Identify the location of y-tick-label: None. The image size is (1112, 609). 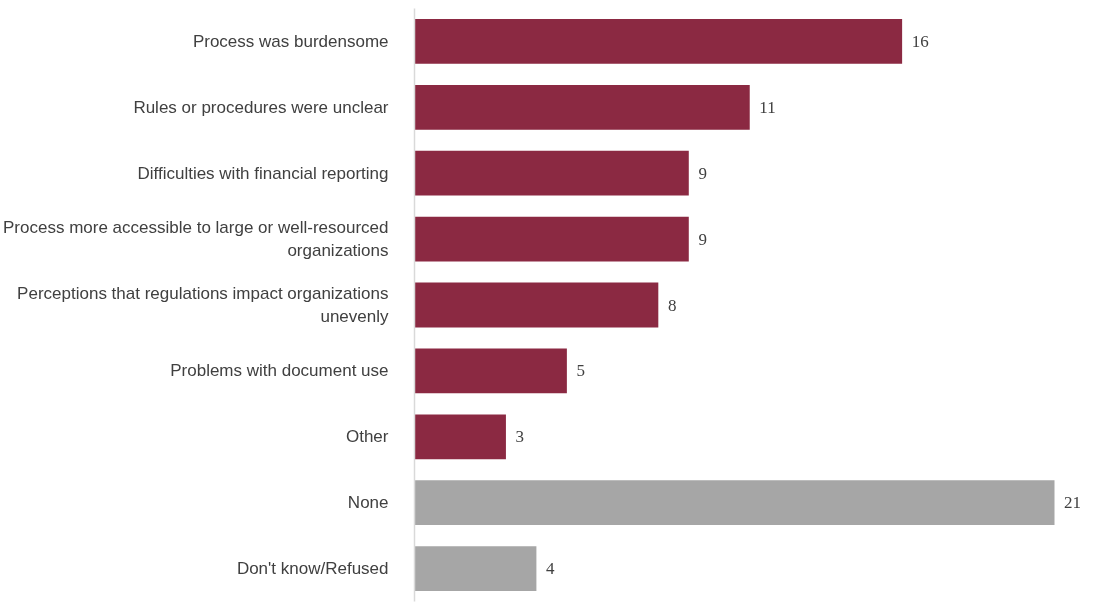
(368, 503).